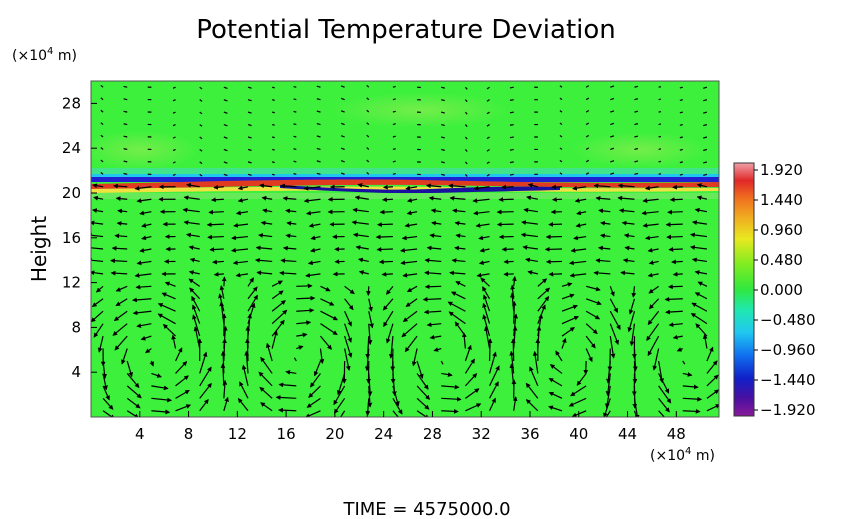 The width and height of the screenshot is (854, 519). I want to click on band-deep-blue, so click(420, 189).